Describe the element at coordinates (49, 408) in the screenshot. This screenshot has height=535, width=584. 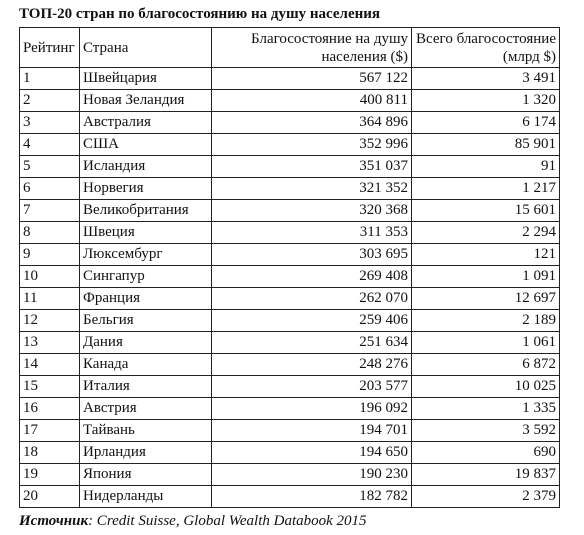
I see `cell-rank: 16` at that location.